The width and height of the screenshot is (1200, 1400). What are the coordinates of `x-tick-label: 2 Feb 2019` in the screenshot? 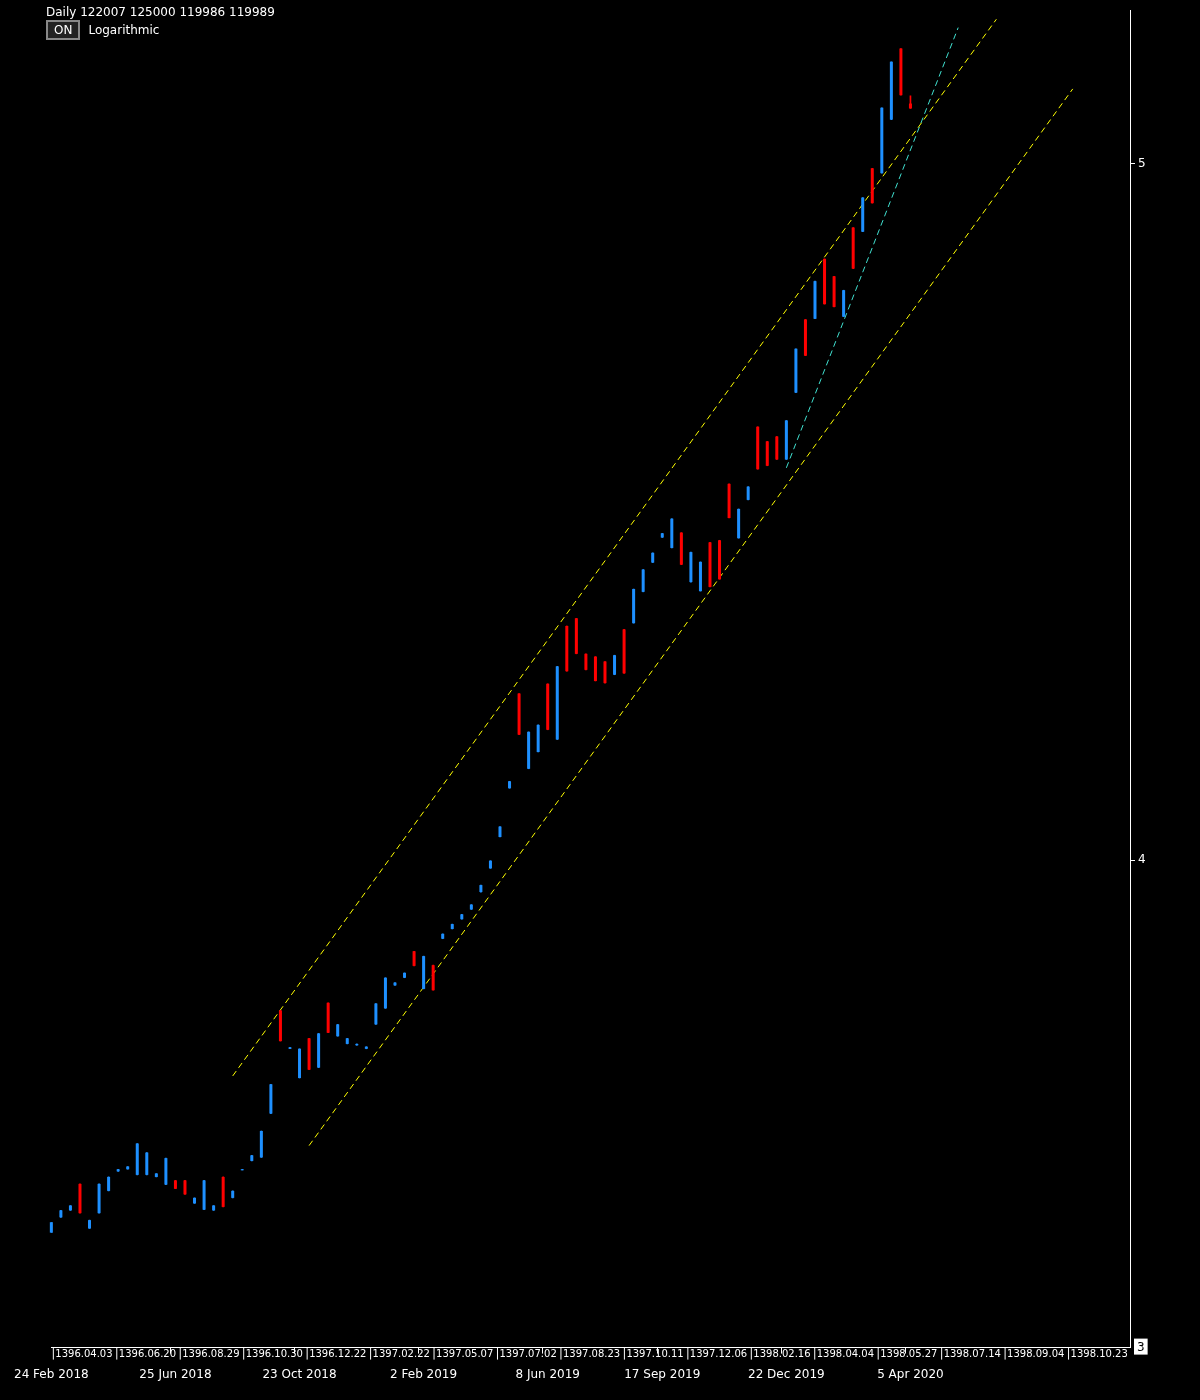 It's located at (424, 1373).